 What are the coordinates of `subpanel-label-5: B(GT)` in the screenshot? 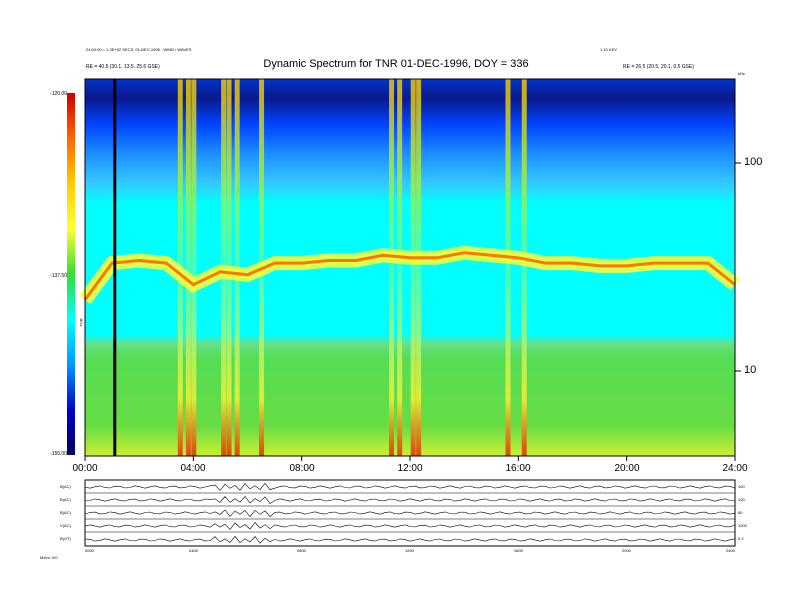 It's located at (65, 538).